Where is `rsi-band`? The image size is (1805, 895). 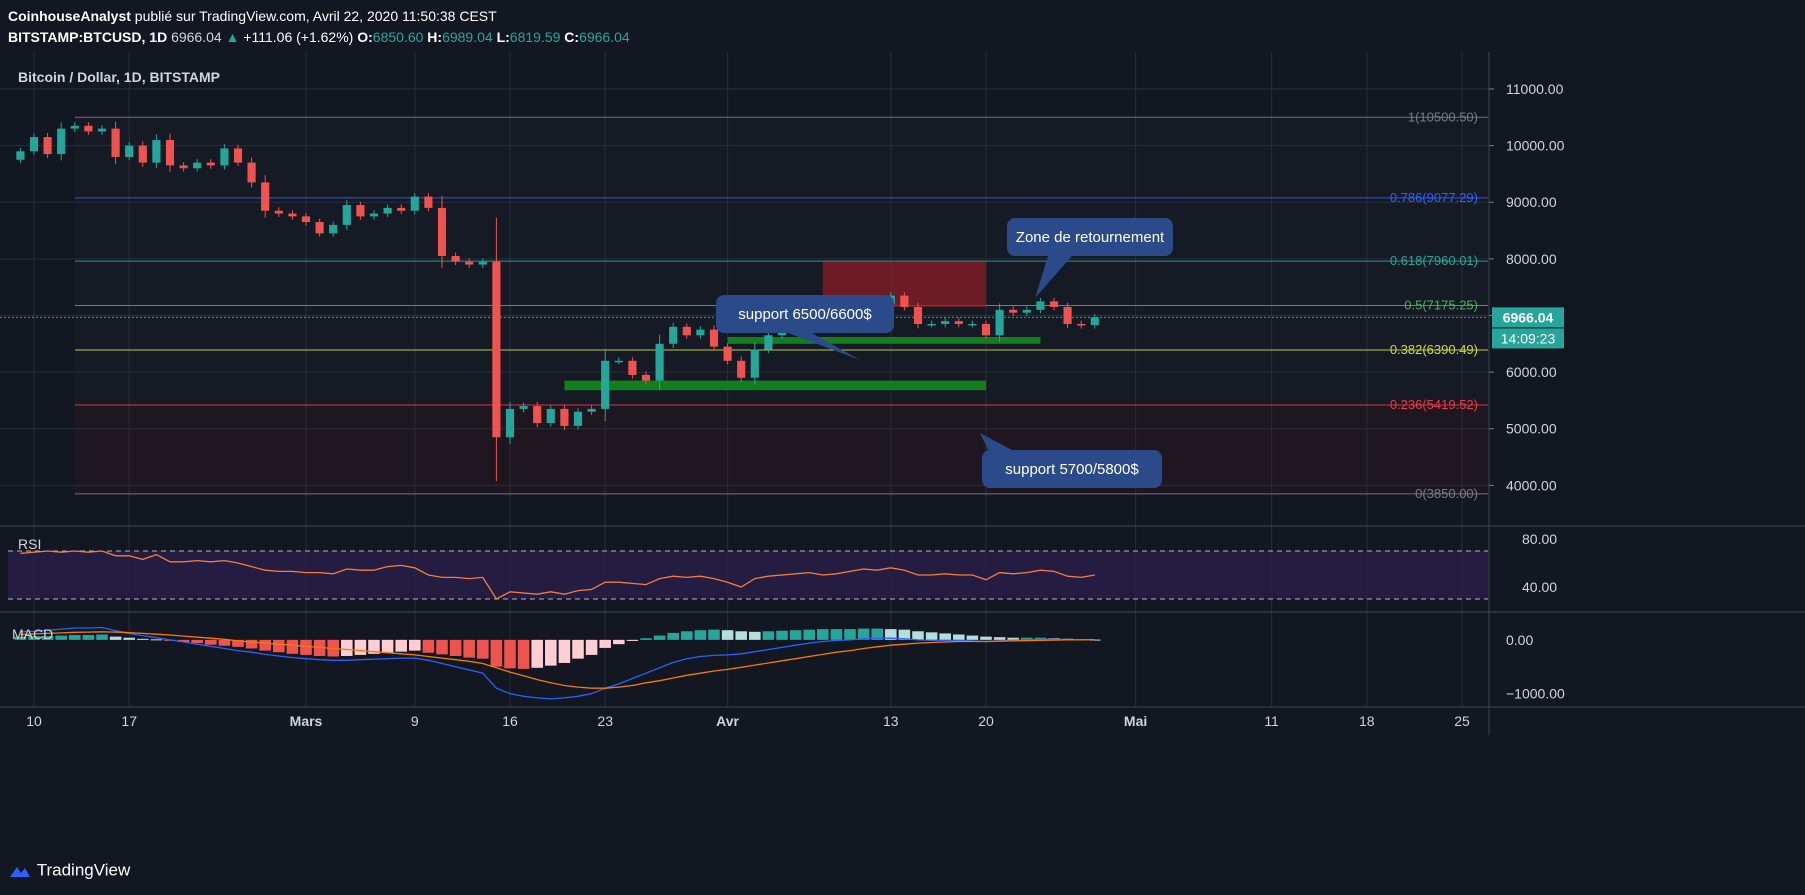
rsi-band is located at coordinates (748, 575).